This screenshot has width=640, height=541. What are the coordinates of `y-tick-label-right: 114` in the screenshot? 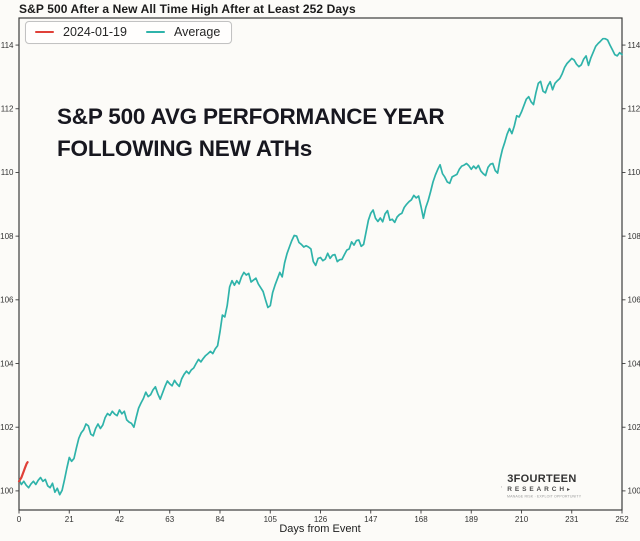 It's located at (634, 45).